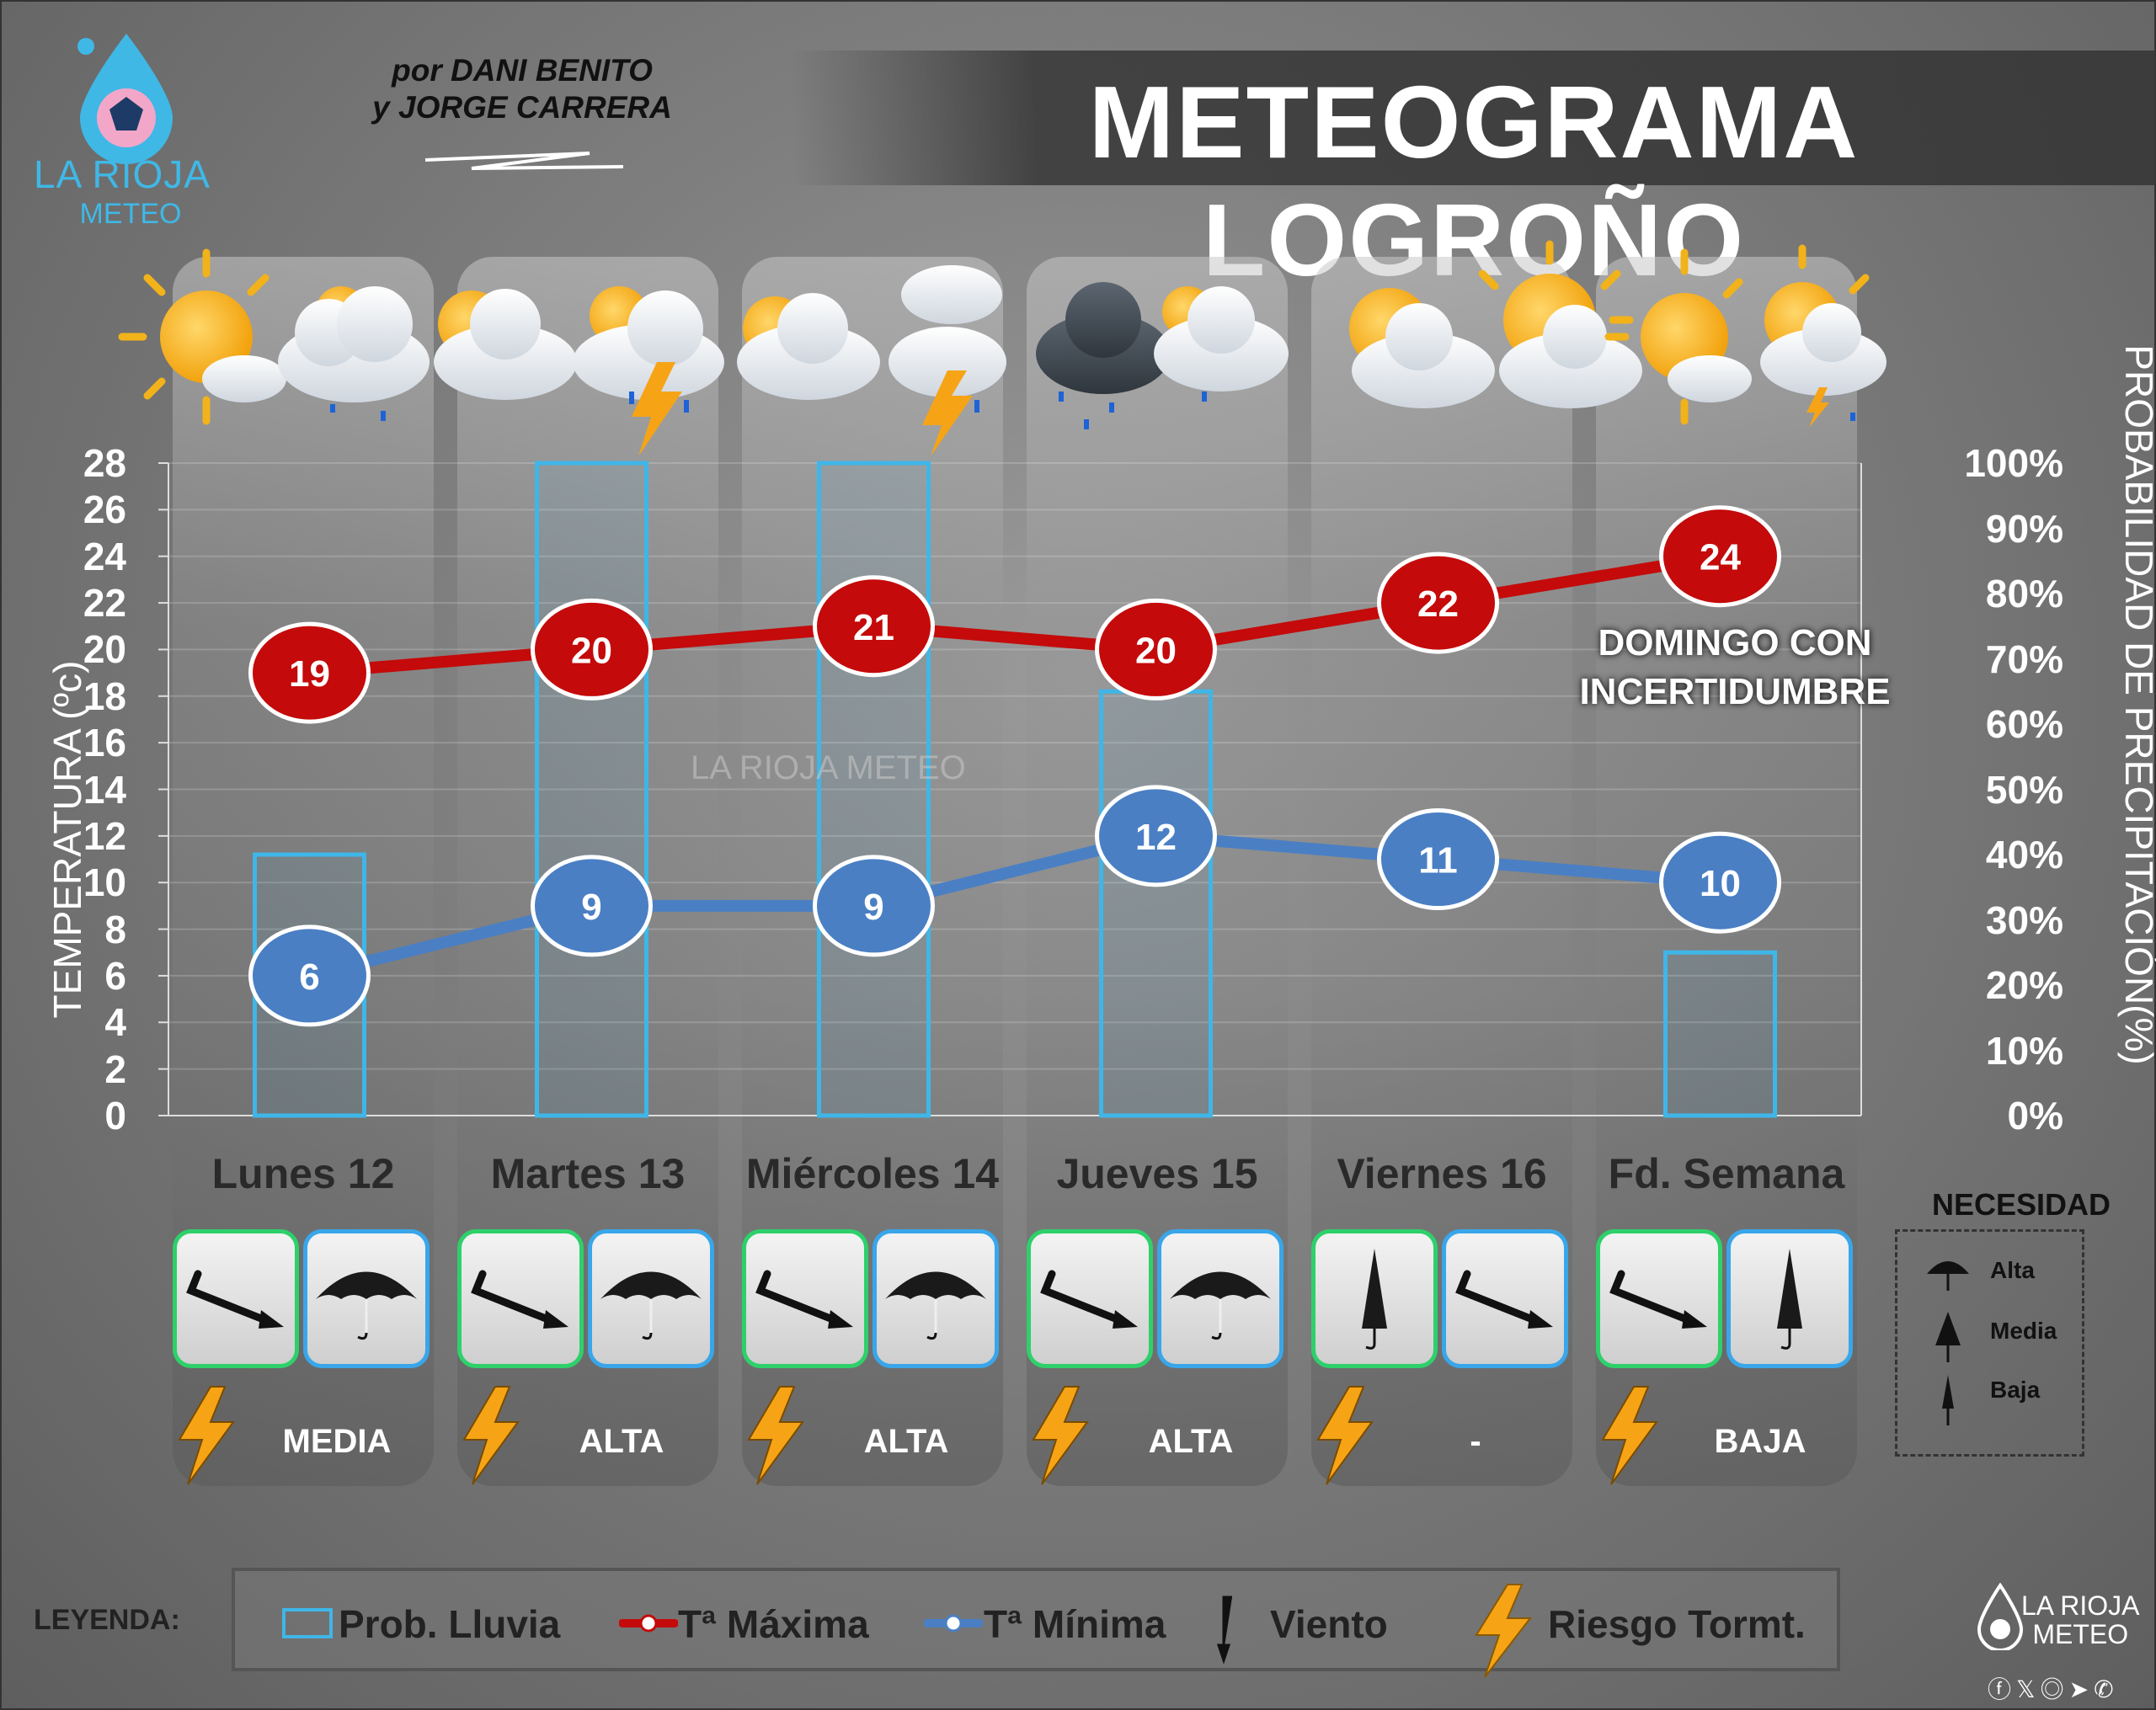 This screenshot has width=2156, height=1710. I want to click on logo-drop-icon, so click(125, 99).